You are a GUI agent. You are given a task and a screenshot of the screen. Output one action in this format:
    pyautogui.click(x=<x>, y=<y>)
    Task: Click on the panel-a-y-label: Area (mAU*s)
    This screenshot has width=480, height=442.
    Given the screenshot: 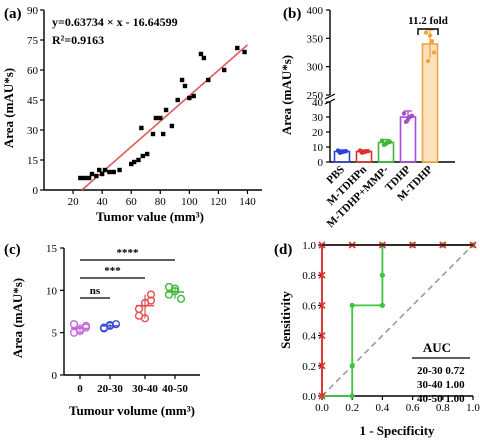 What is the action you would take?
    pyautogui.click(x=8, y=108)
    